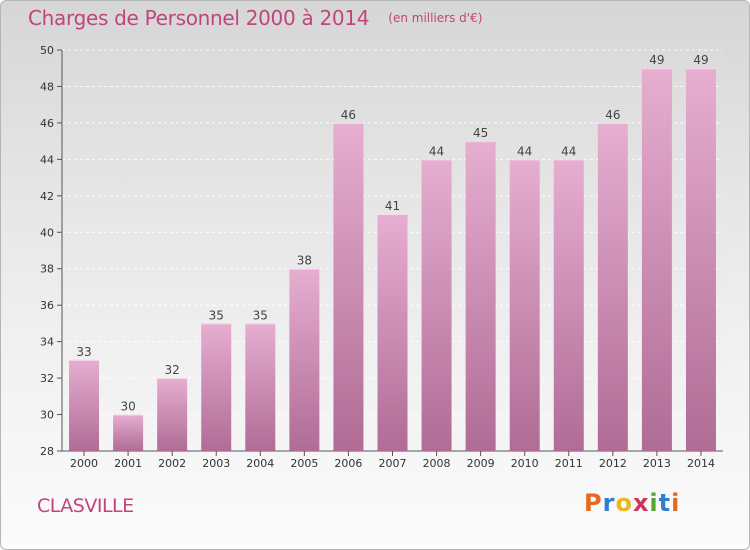 Image resolution: width=750 pixels, height=550 pixels. What do you see at coordinates (47, 86) in the screenshot?
I see `y-tick-label: 48` at bounding box center [47, 86].